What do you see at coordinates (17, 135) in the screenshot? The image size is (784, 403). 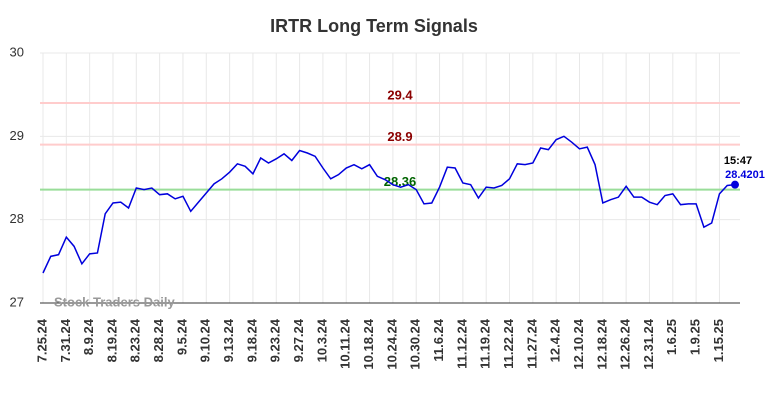 I see `y-tick-label: 29` at bounding box center [17, 135].